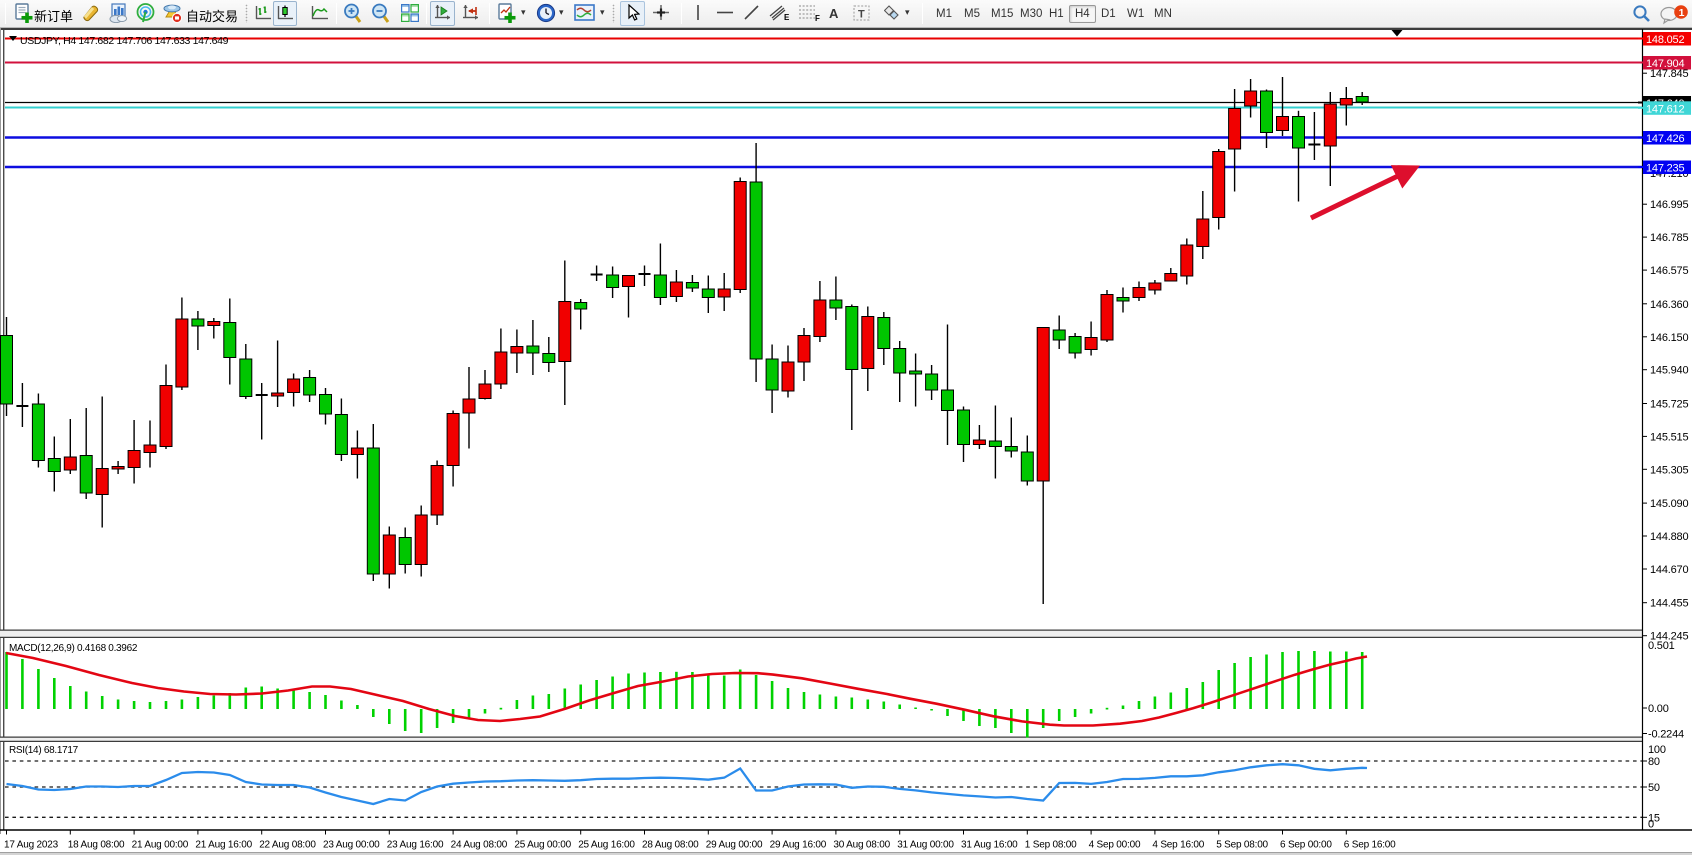 The image size is (1692, 855). I want to click on svg-text: 23 Aug 16:00, so click(415, 845).